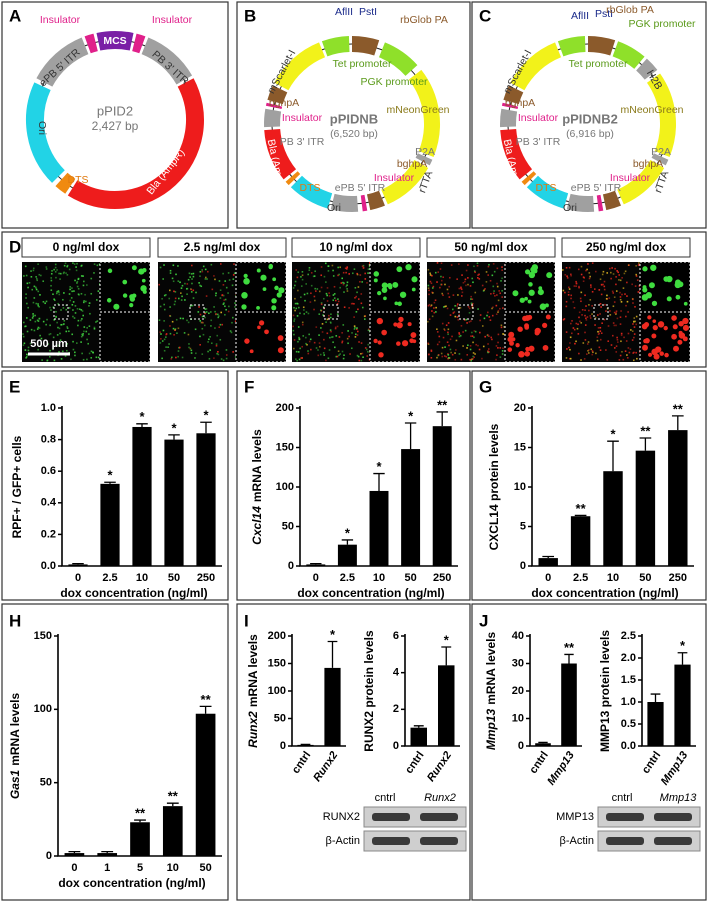 The width and height of the screenshot is (708, 902). I want to click on y-tick-label: 0.4, so click(49, 503).